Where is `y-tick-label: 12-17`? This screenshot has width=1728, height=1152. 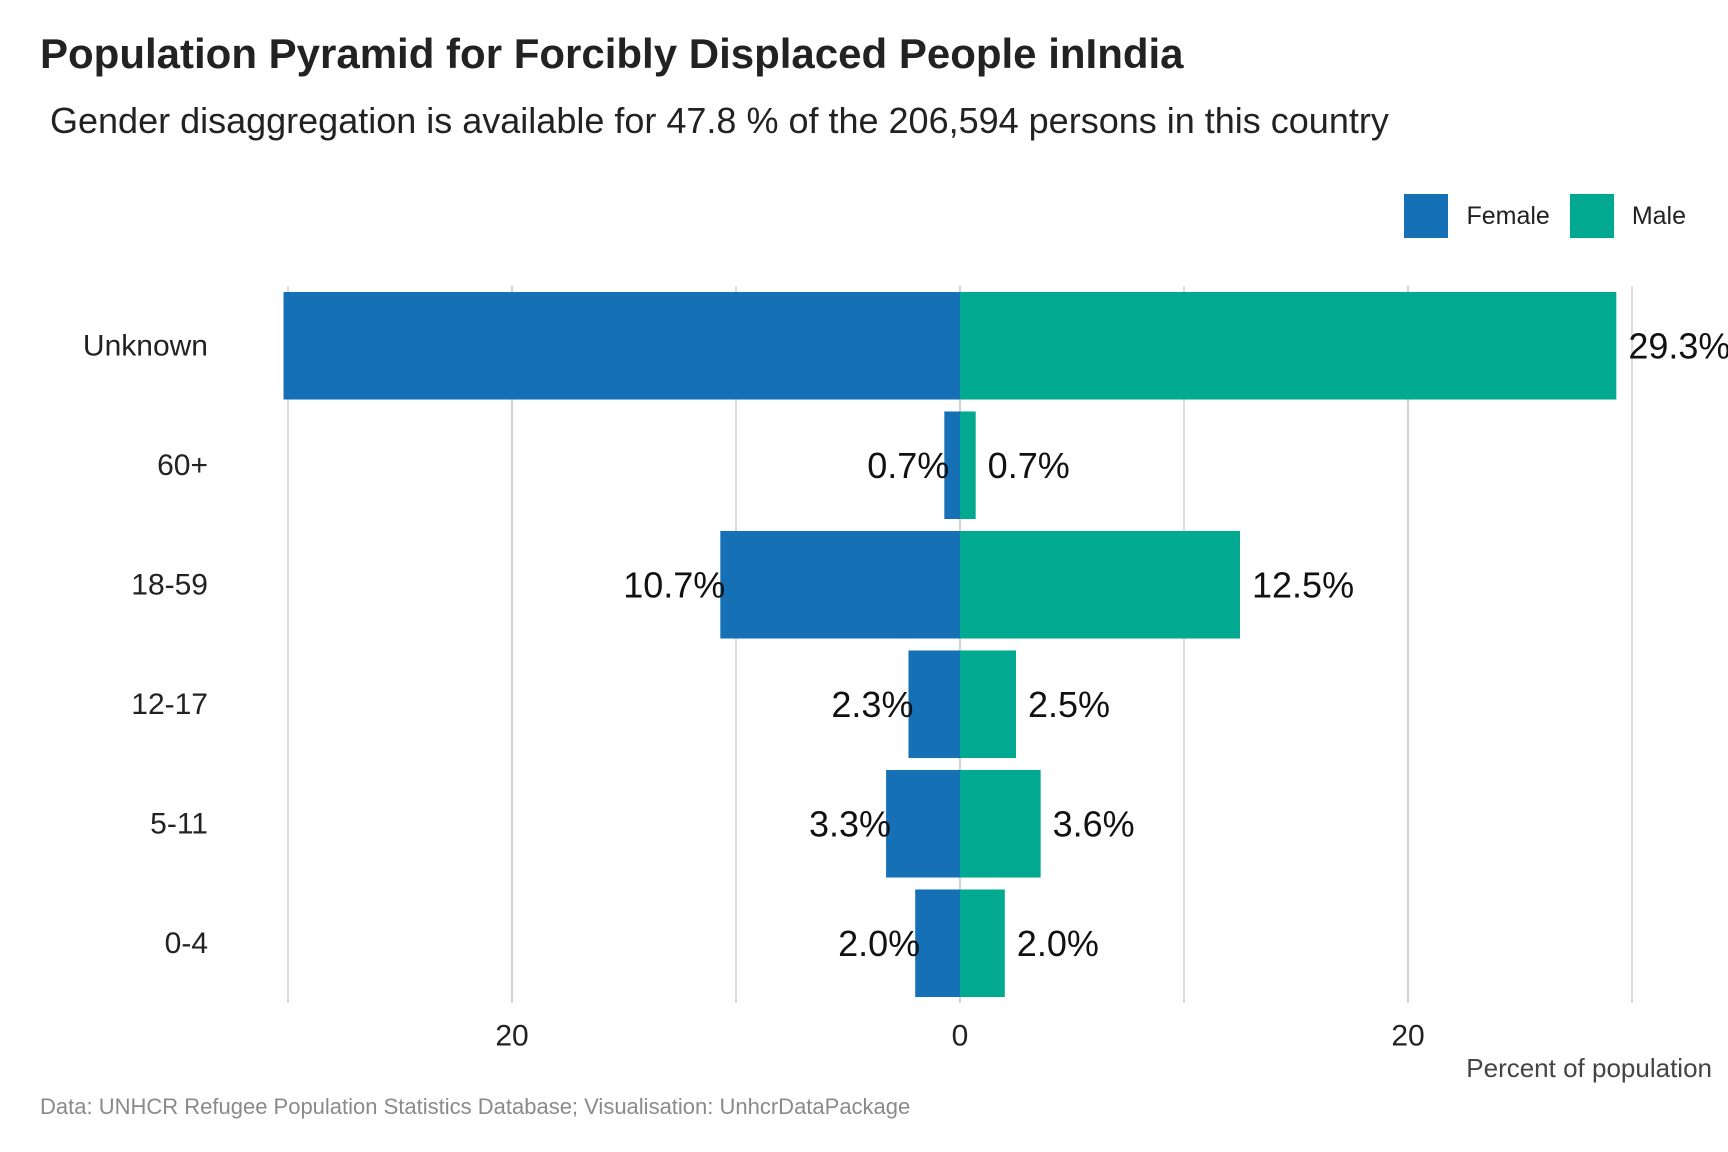
y-tick-label: 12-17 is located at coordinates (169, 704).